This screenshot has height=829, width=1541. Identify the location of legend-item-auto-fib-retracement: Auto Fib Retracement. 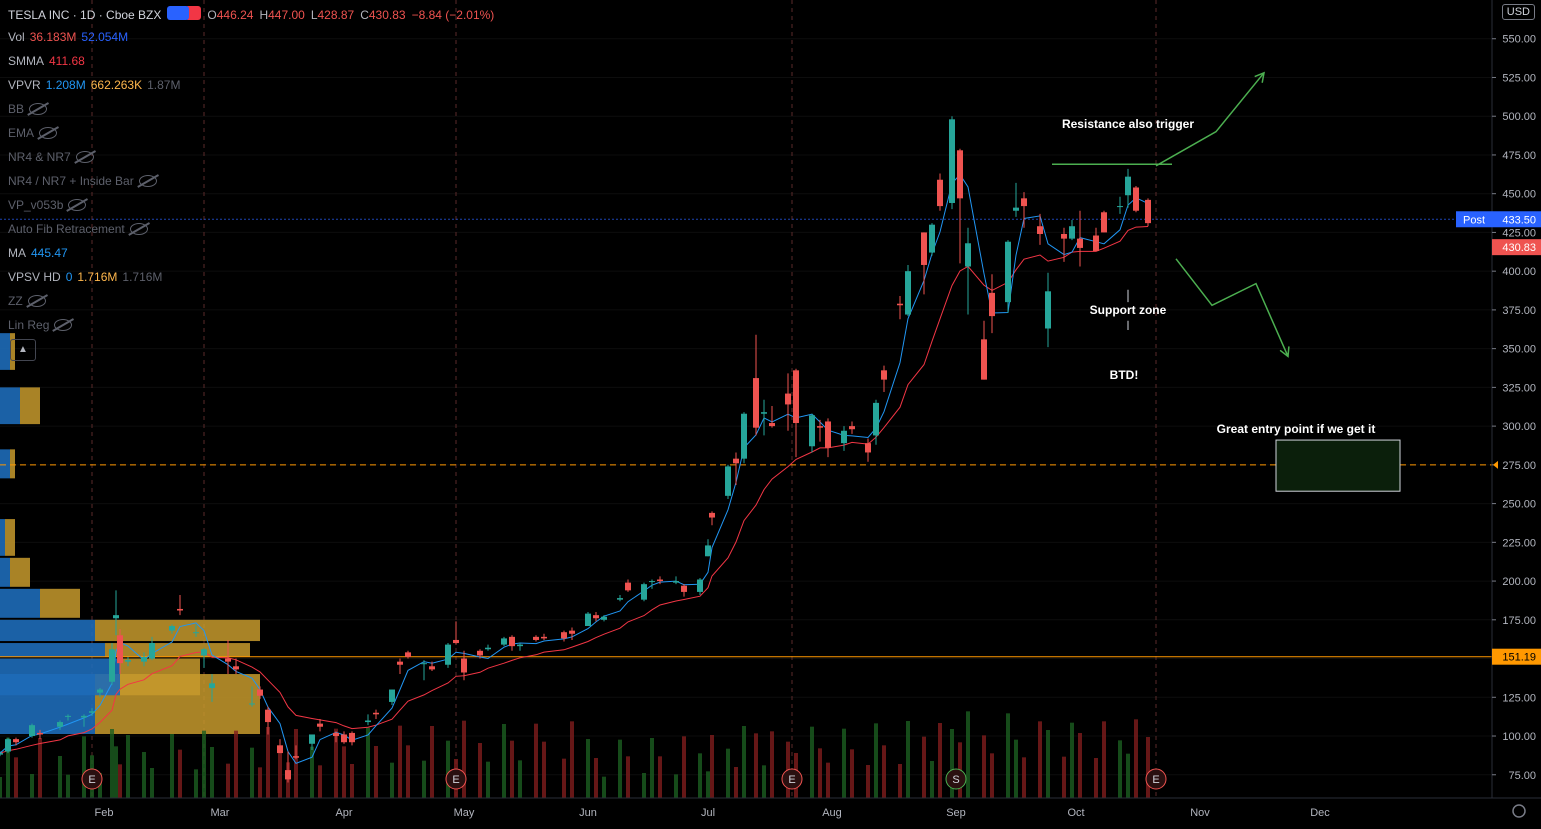
(94, 229).